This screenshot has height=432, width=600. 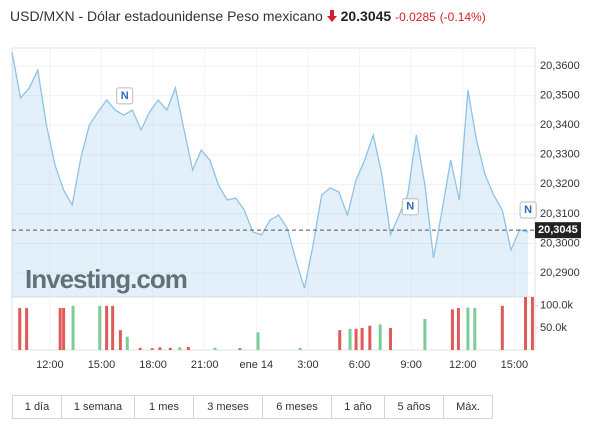 I want to click on range-button: 1 mes, so click(x=164, y=407).